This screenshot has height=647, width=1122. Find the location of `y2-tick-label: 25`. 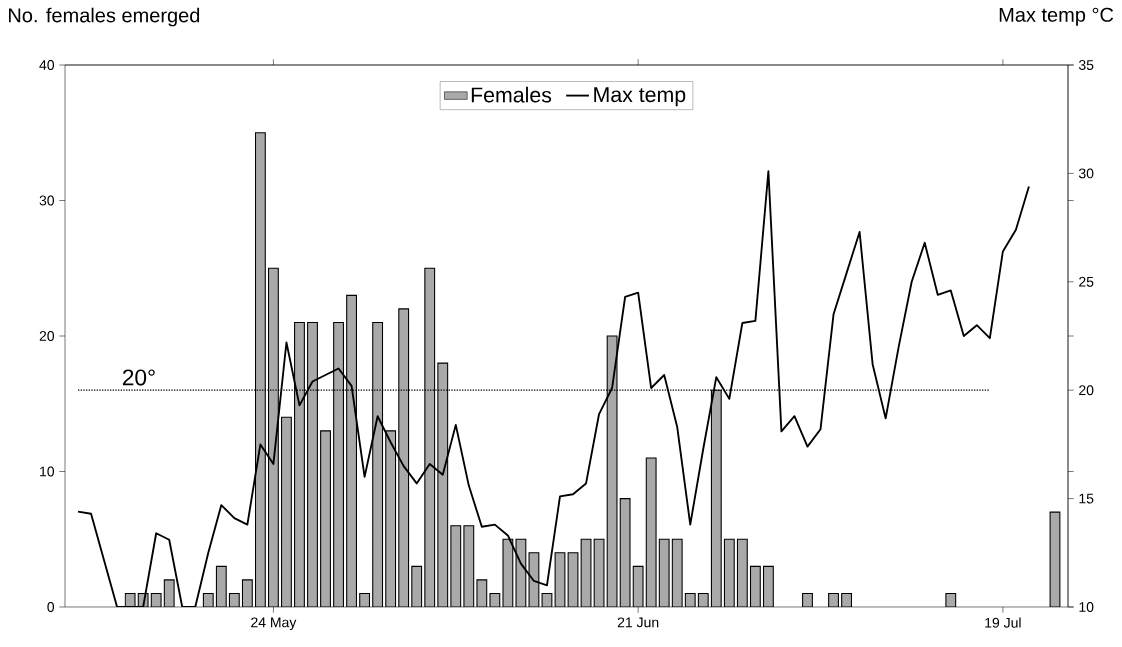

y2-tick-label: 25 is located at coordinates (1086, 281).